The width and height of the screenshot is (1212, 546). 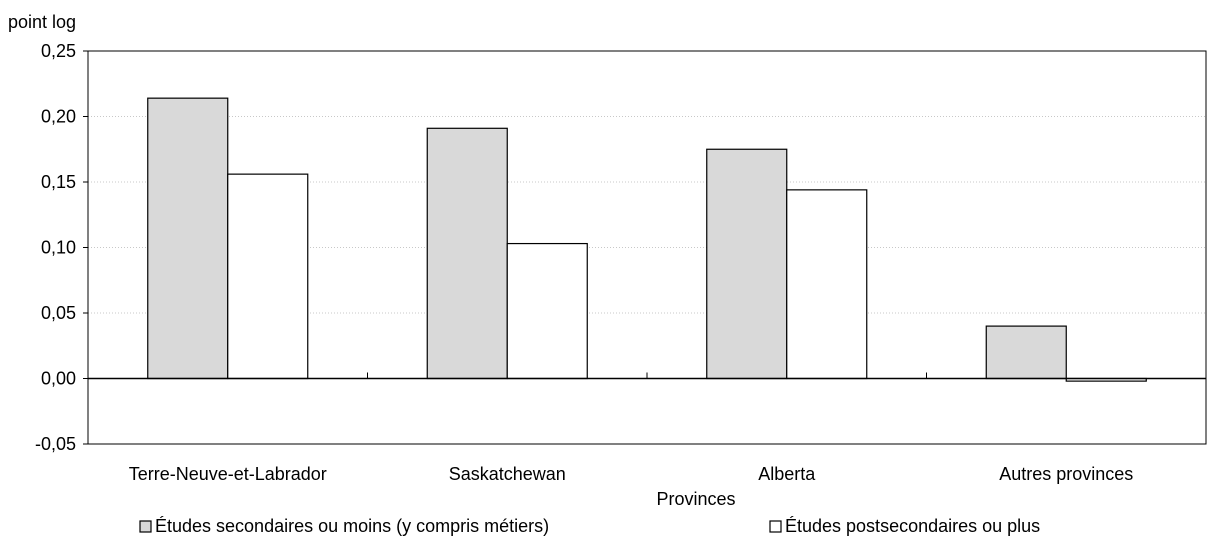 I want to click on y-tick-label: 0,20, so click(x=58, y=117).